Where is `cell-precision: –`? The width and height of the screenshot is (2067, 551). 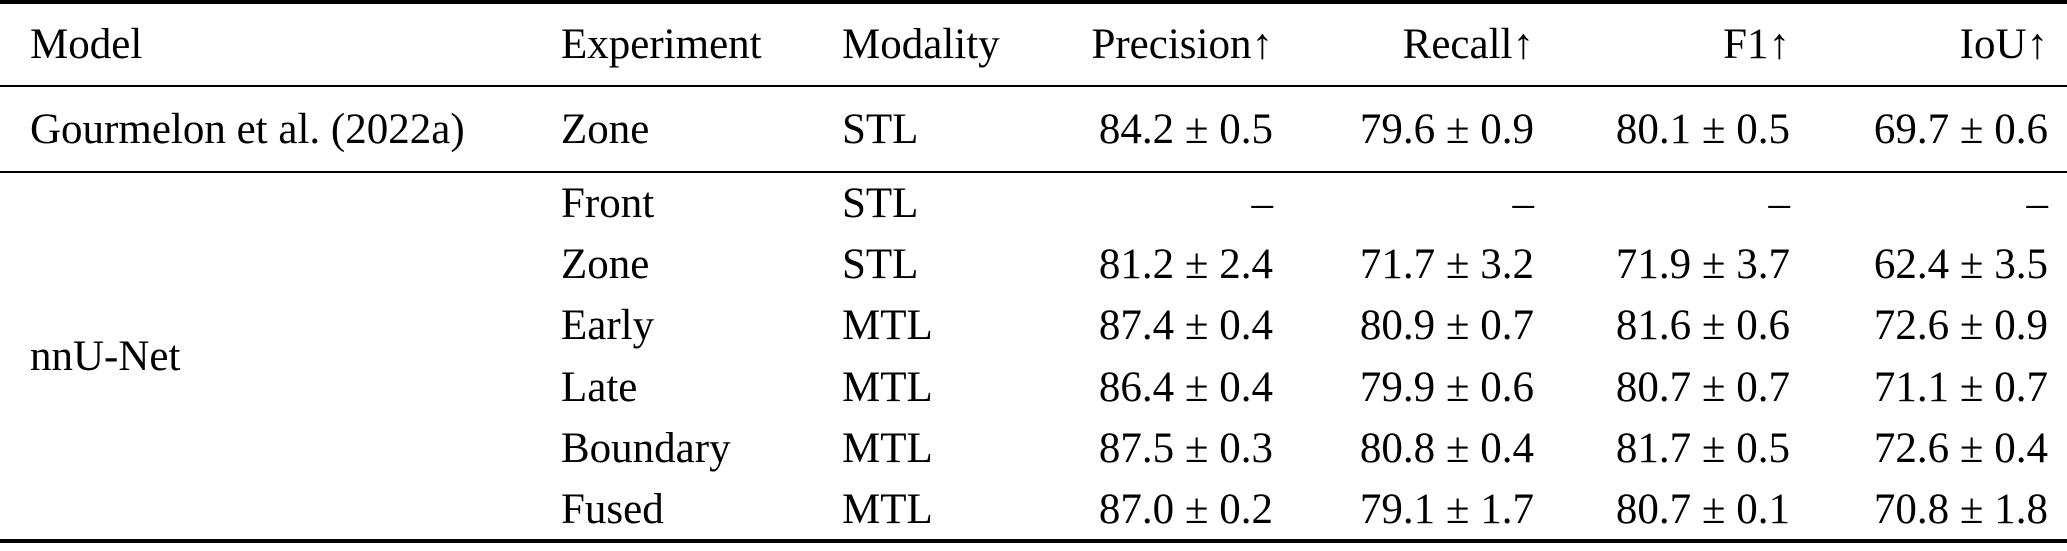
cell-precision: – is located at coordinates (1262, 203).